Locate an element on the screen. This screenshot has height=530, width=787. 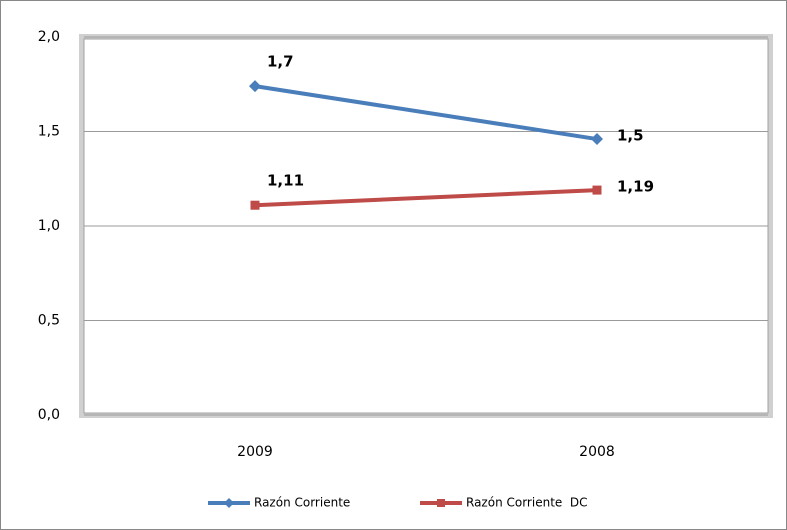
value-label: 1,19 is located at coordinates (635, 187).